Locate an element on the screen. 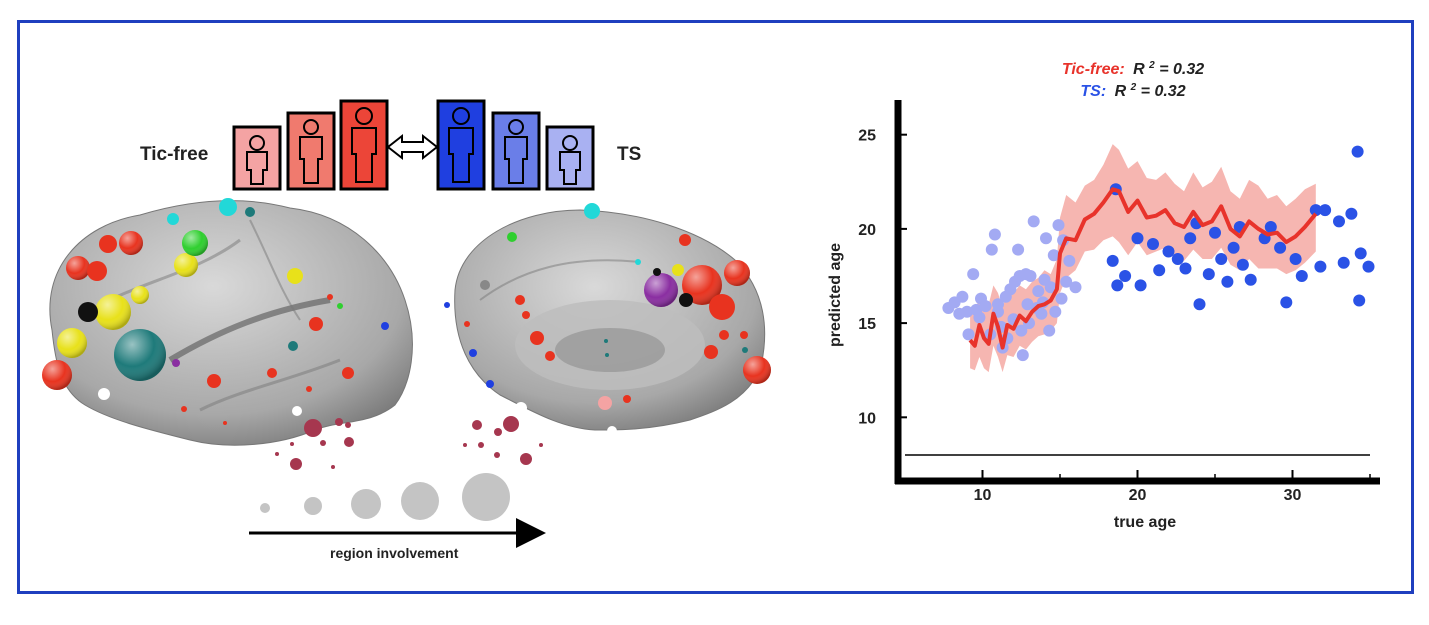 The height and width of the screenshot is (625, 1429). teen-icon-ts is located at coordinates (516, 151).